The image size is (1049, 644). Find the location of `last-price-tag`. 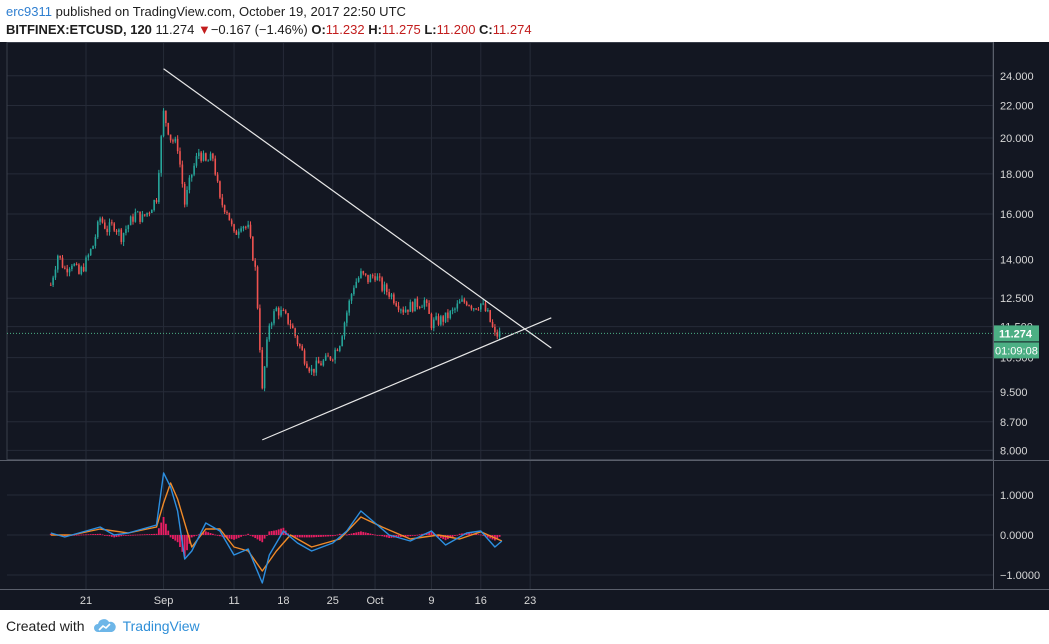

last-price-tag is located at coordinates (1016, 333).